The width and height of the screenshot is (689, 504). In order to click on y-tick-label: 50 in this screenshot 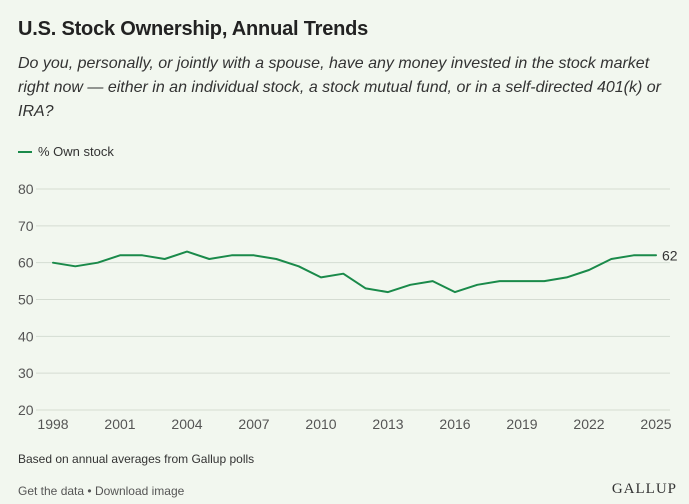, I will do `click(26, 300)`.